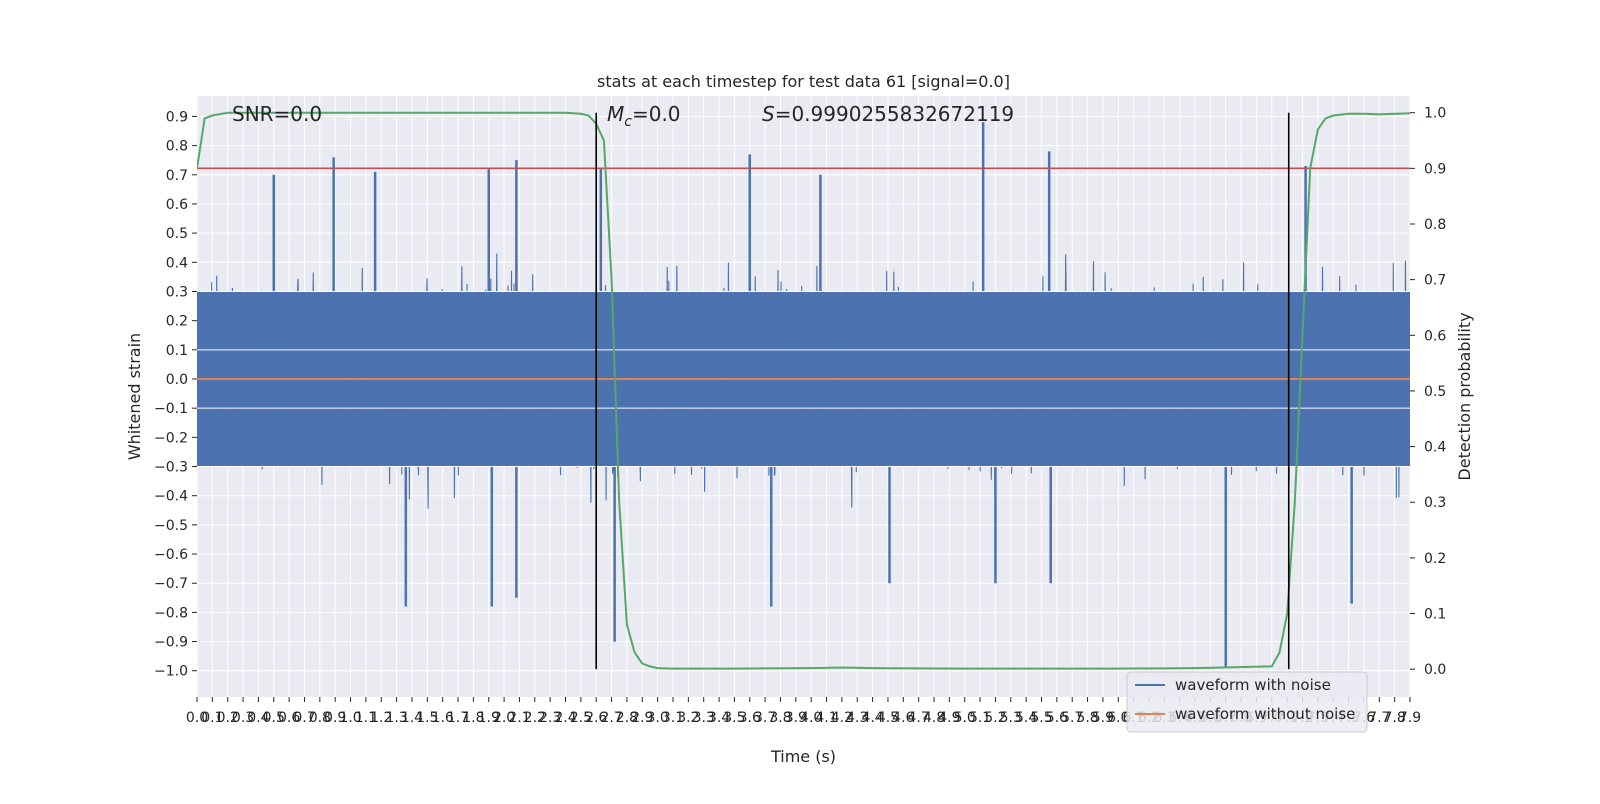 The width and height of the screenshot is (1600, 804). Describe the element at coordinates (1435, 670) in the screenshot. I see `y2-tick-label: 0.0` at that location.